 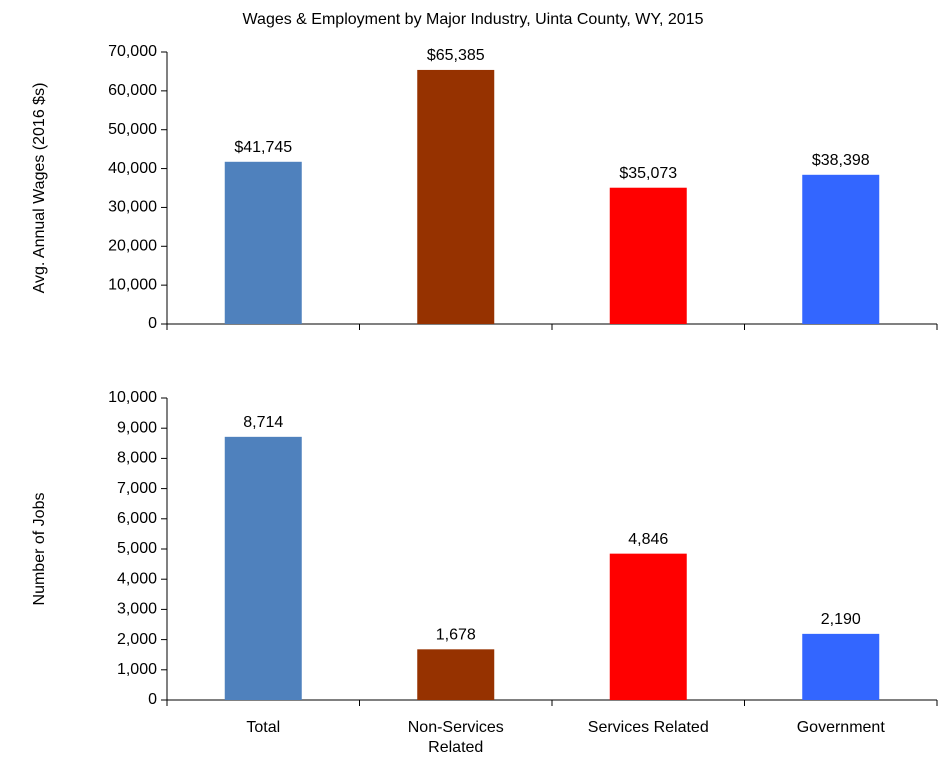 What do you see at coordinates (132, 51) in the screenshot?
I see `y-tick-label: 70,000` at bounding box center [132, 51].